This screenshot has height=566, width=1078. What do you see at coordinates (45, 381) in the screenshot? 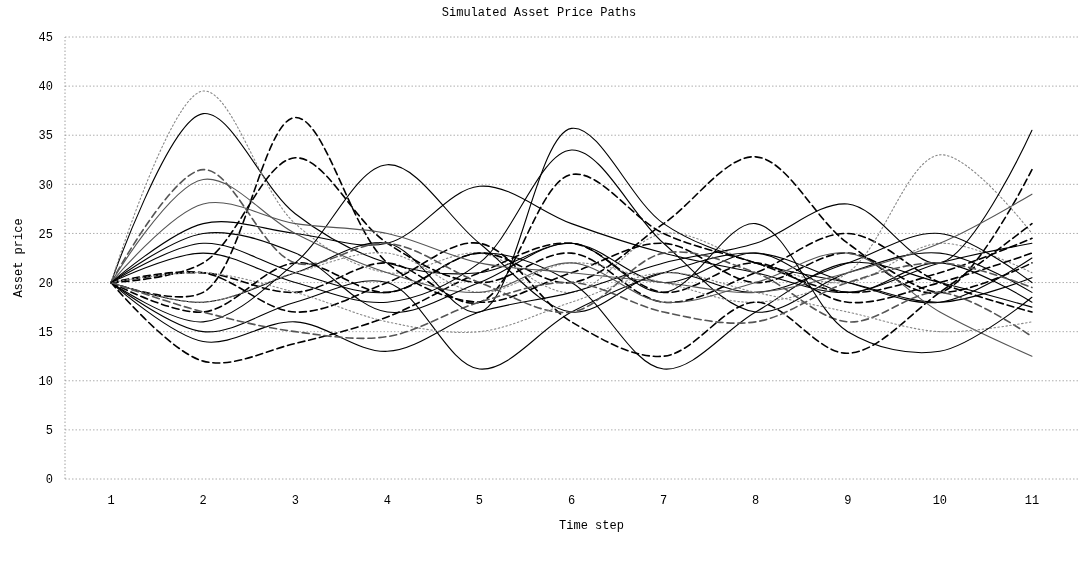
I see `y-tick-label: 10` at bounding box center [45, 381].